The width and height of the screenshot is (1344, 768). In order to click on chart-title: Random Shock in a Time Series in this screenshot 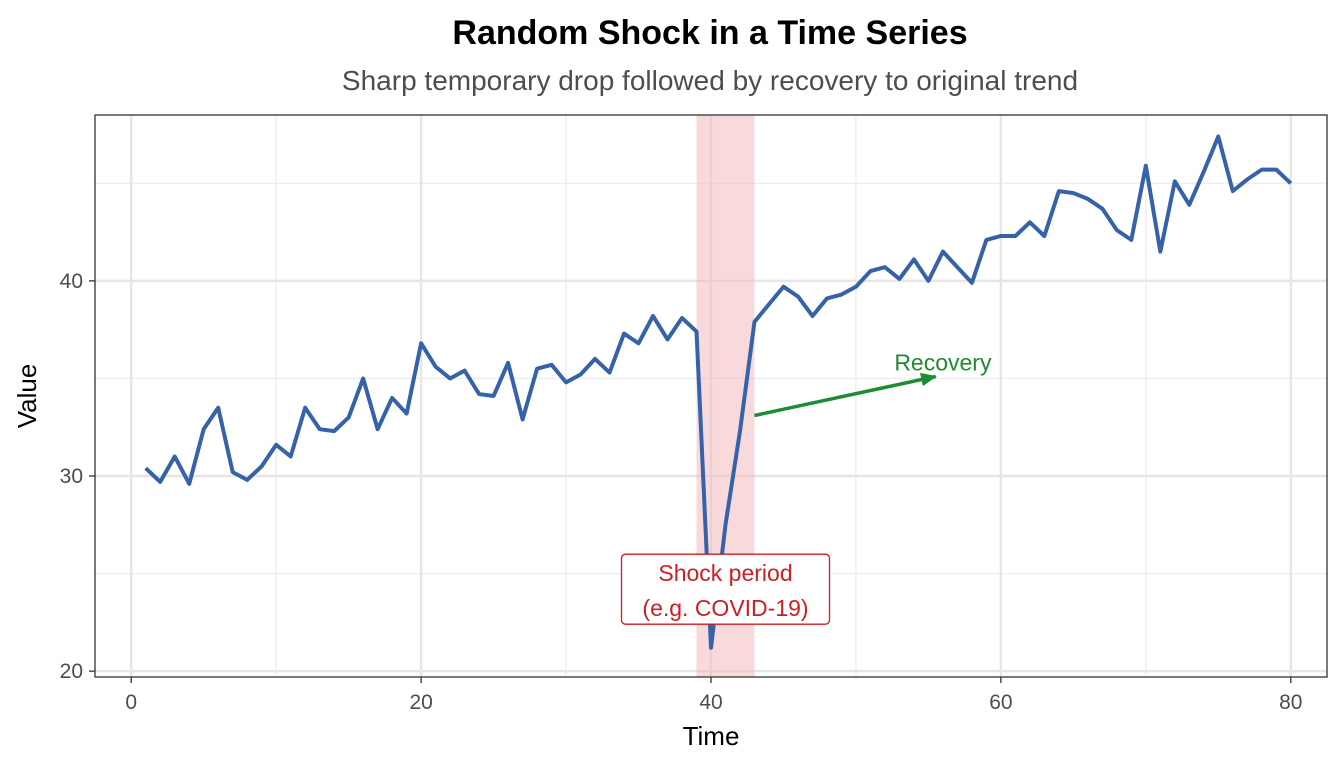, I will do `click(709, 33)`.